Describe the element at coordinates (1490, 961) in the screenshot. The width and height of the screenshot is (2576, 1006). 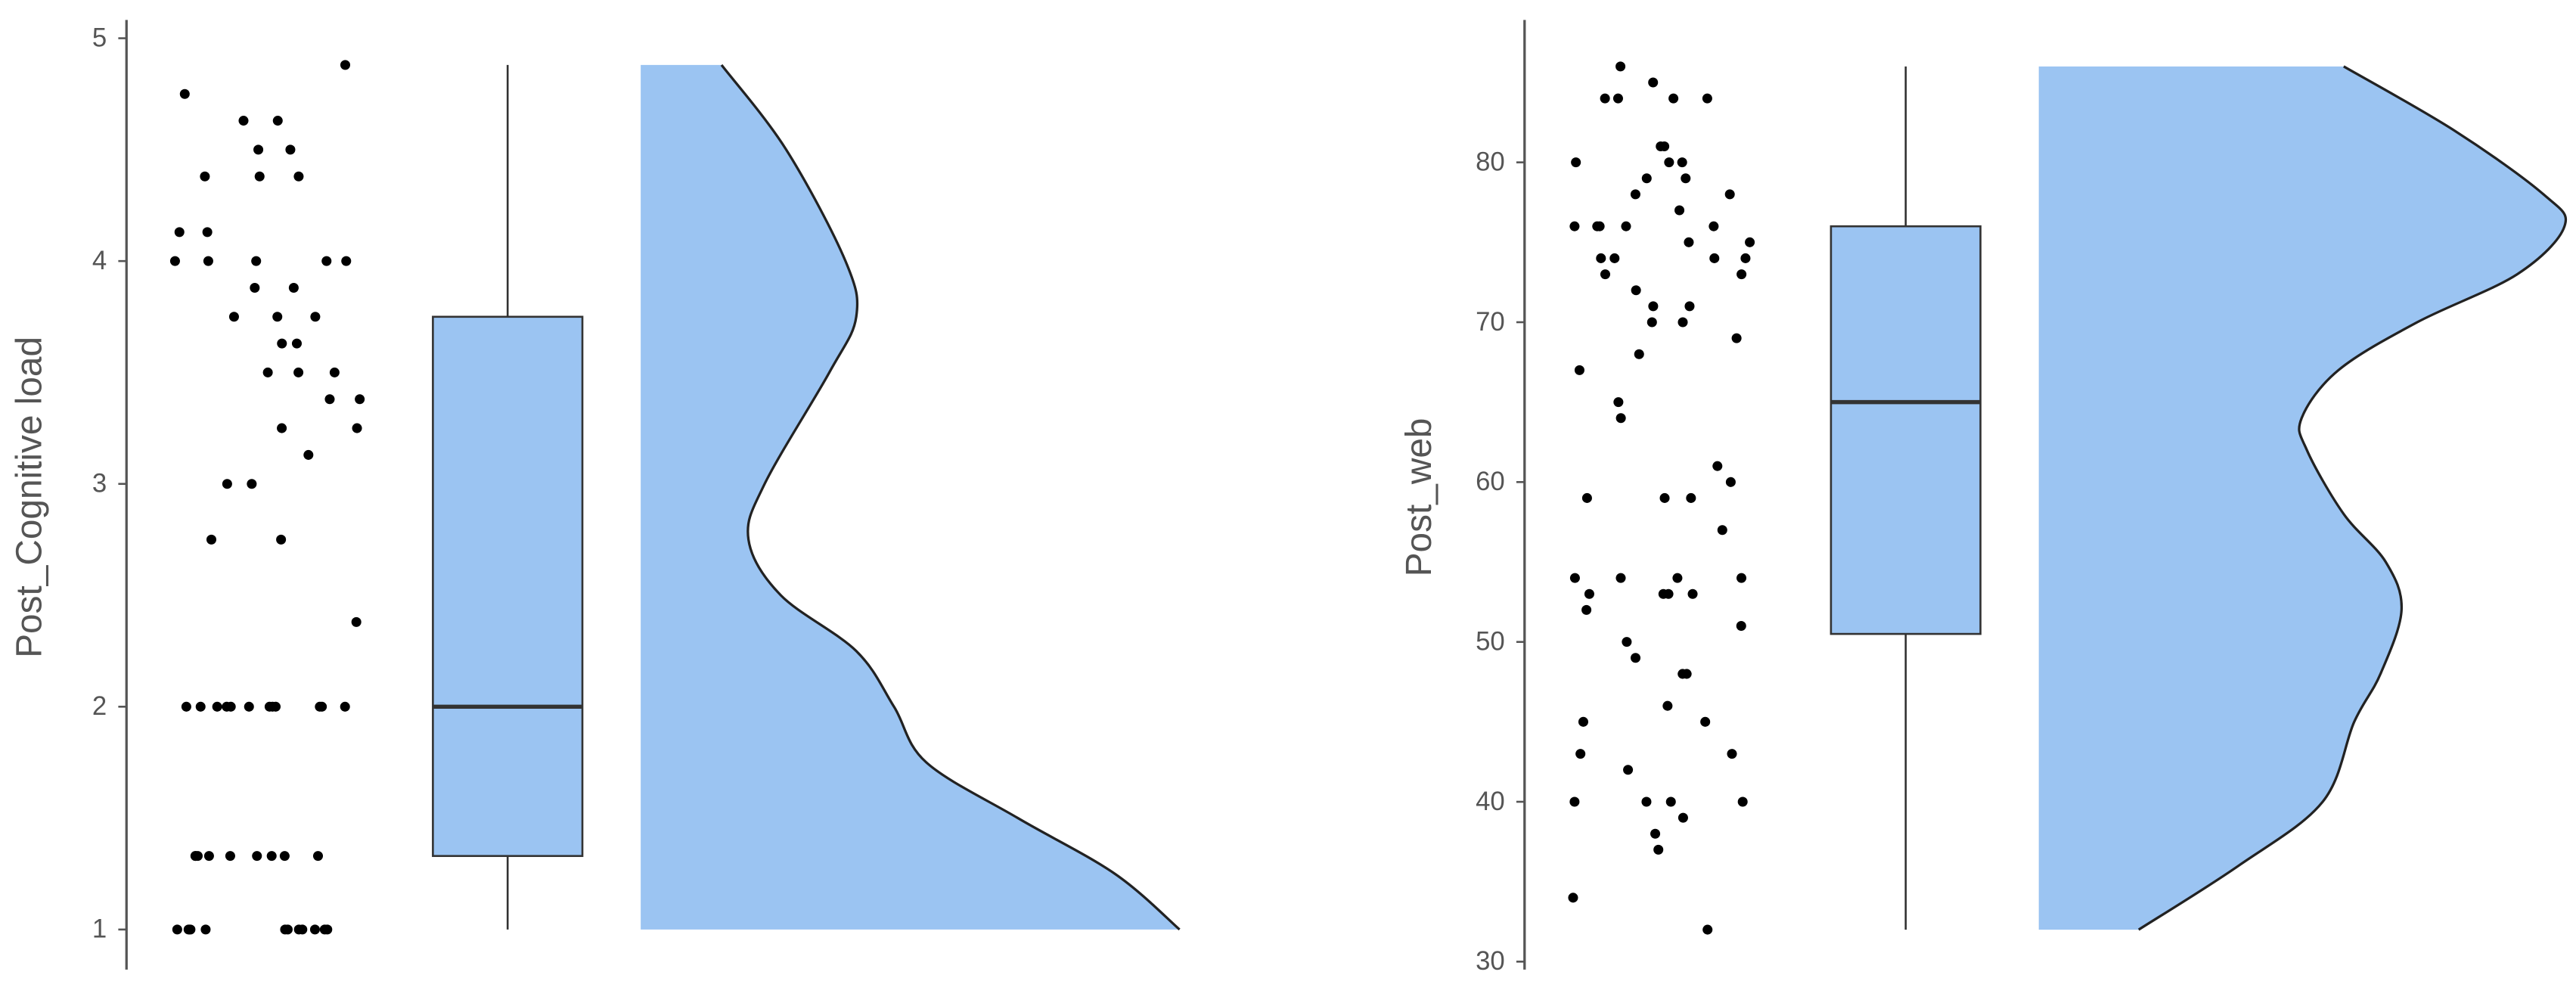
I see `y-tick-label: 30` at that location.